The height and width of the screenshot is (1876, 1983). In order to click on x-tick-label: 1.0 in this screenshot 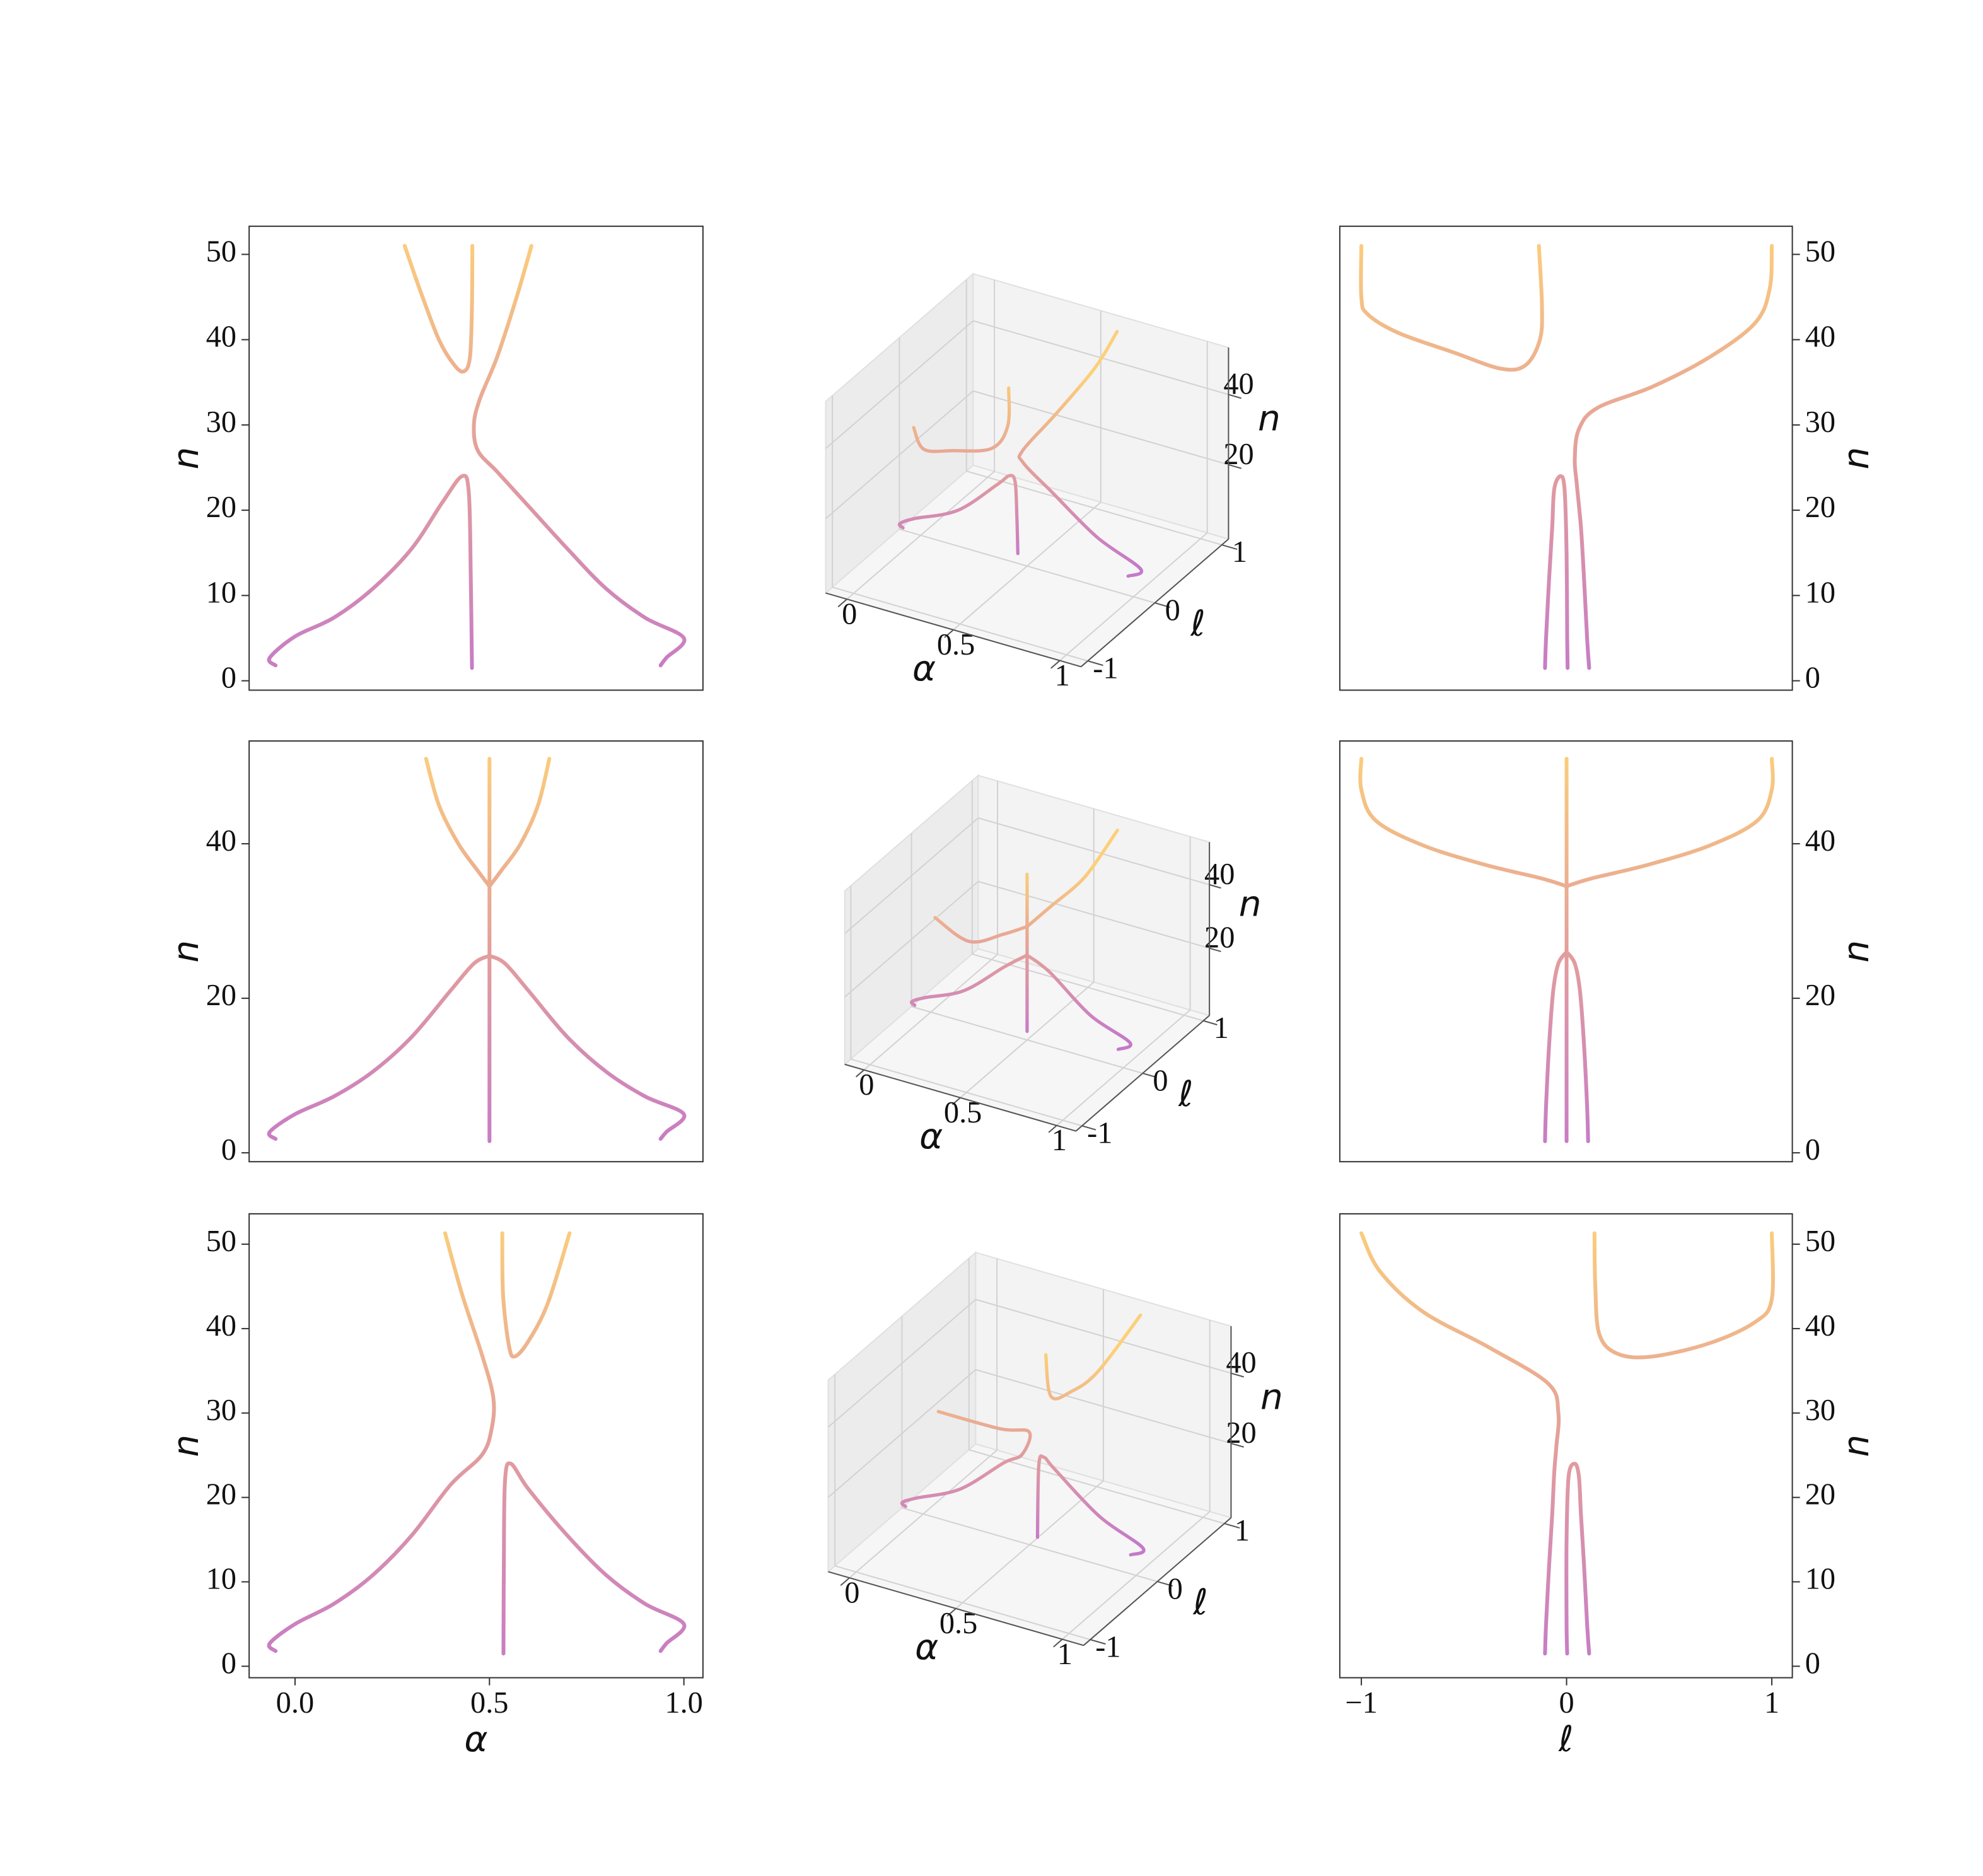, I will do `click(683, 1703)`.